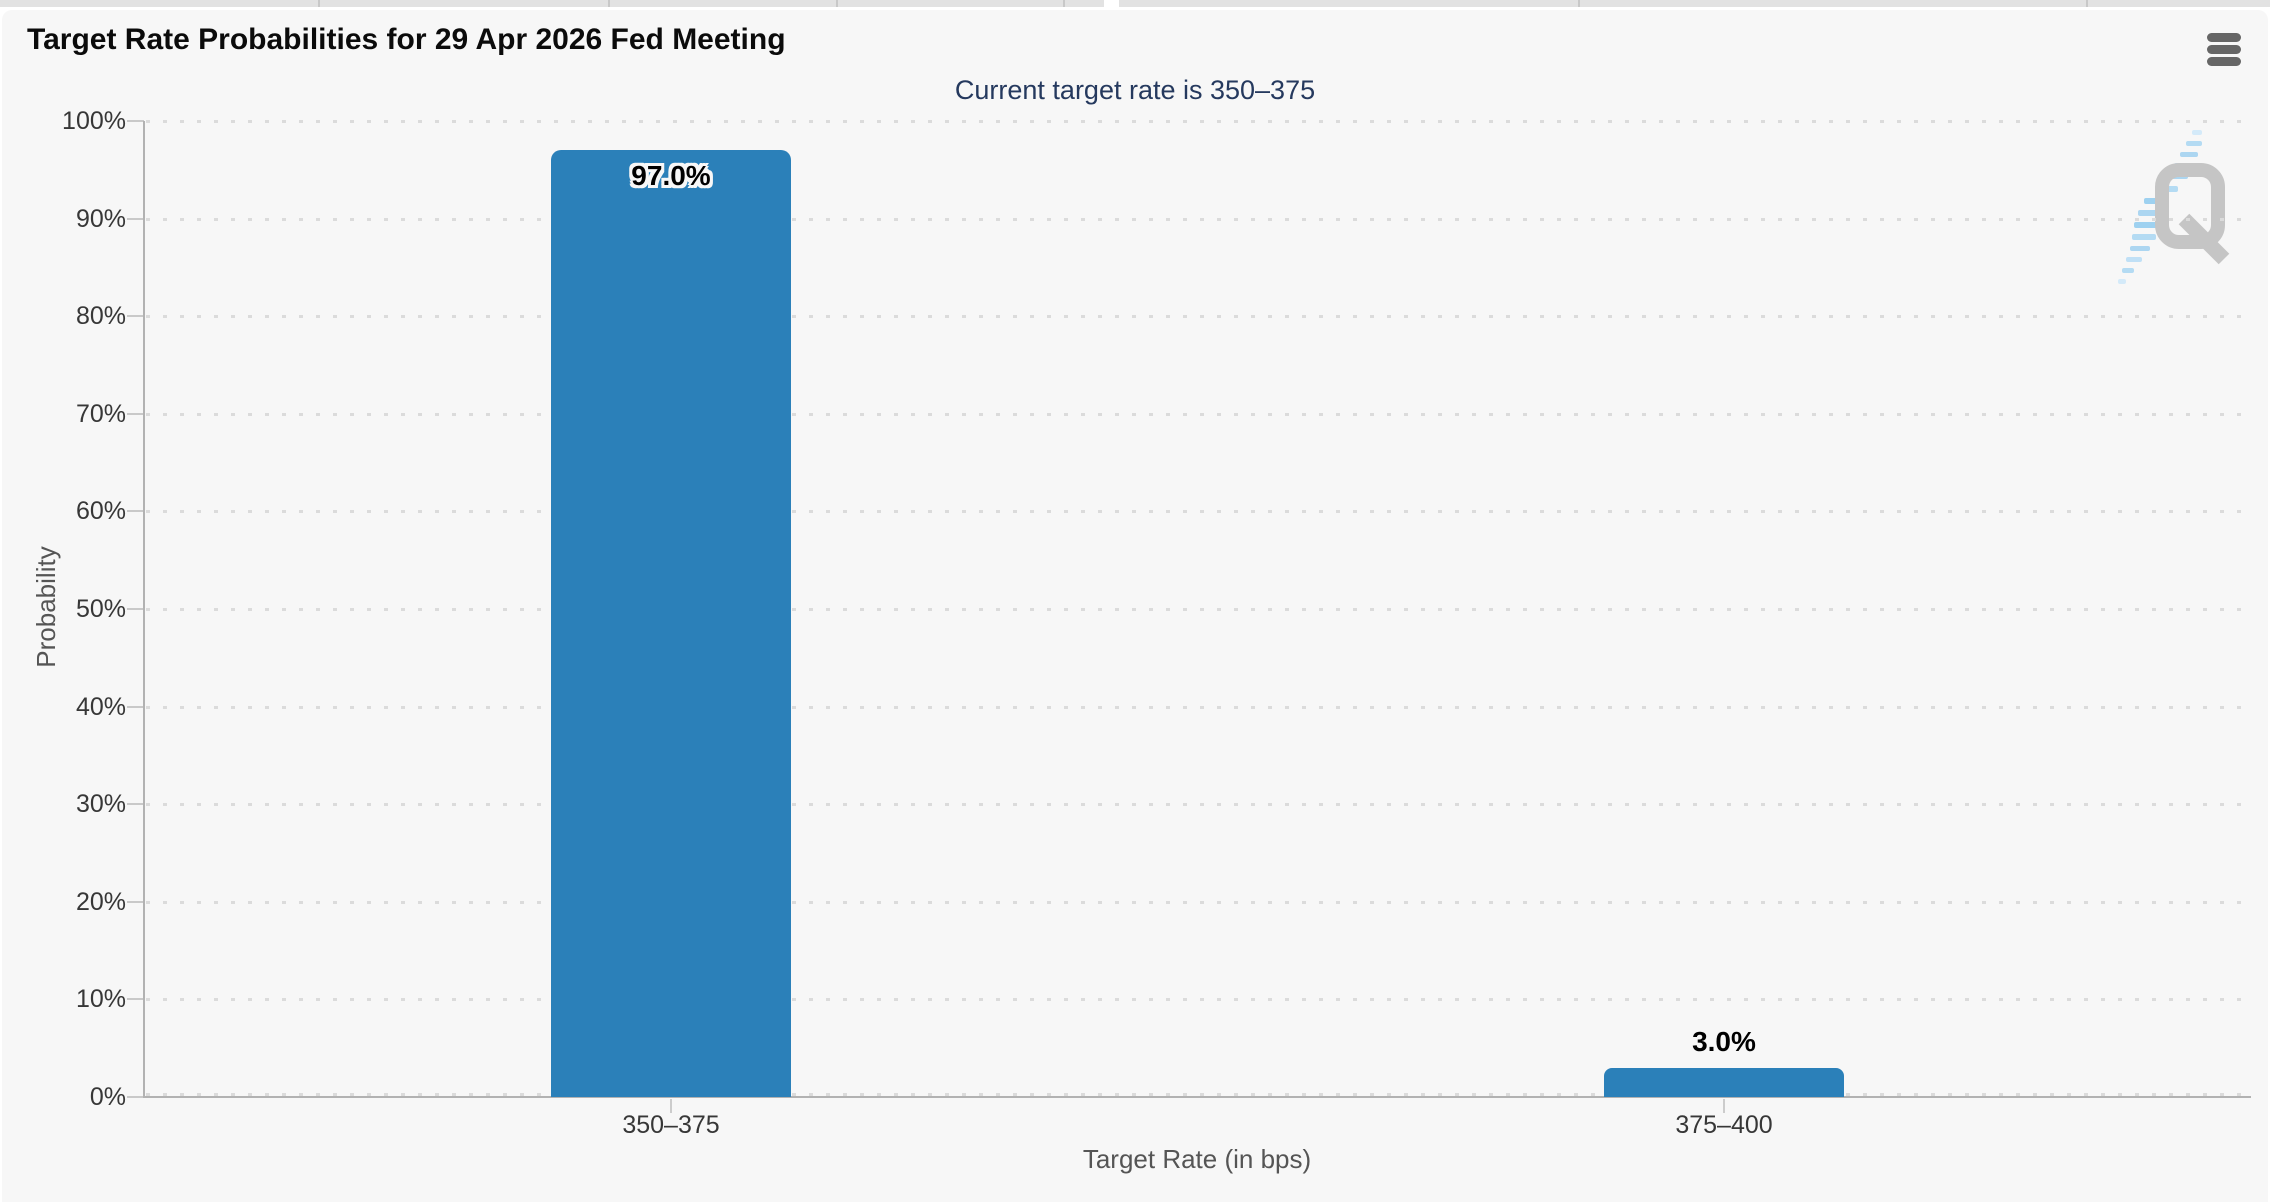 Image resolution: width=2270 pixels, height=1202 pixels. Describe the element at coordinates (1197, 1097) in the screenshot. I see `x-axis-line` at that location.